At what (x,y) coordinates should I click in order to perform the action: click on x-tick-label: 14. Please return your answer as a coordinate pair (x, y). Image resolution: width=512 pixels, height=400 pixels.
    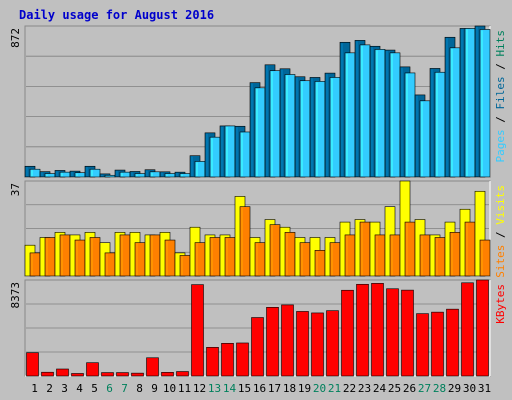
    Looking at the image, I should click on (230, 388).